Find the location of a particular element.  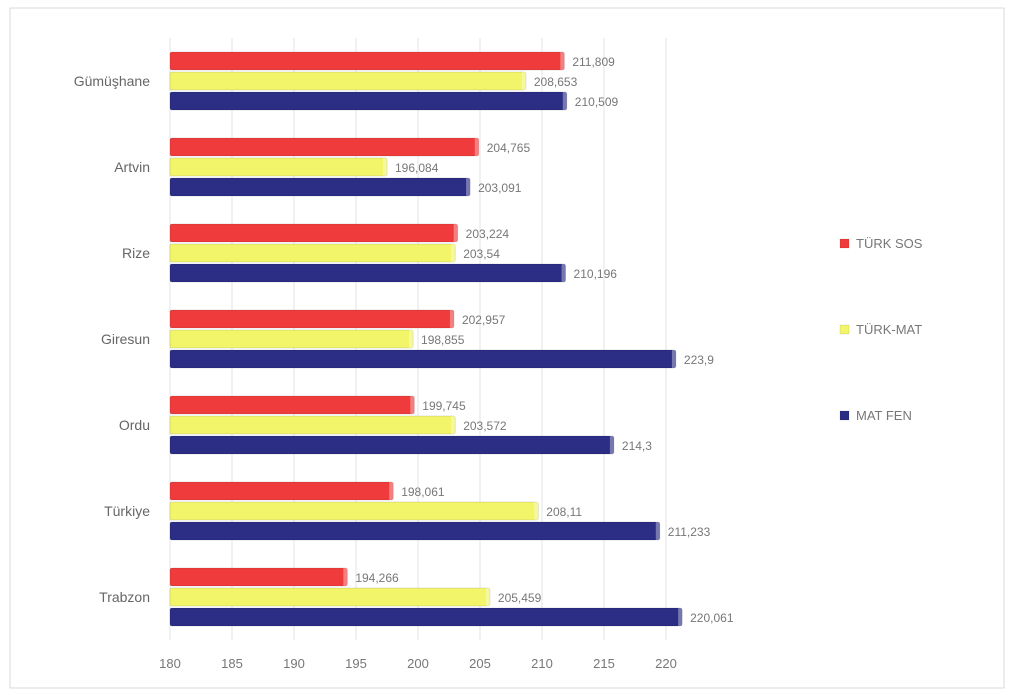

data-label: 202,957 is located at coordinates (484, 320).